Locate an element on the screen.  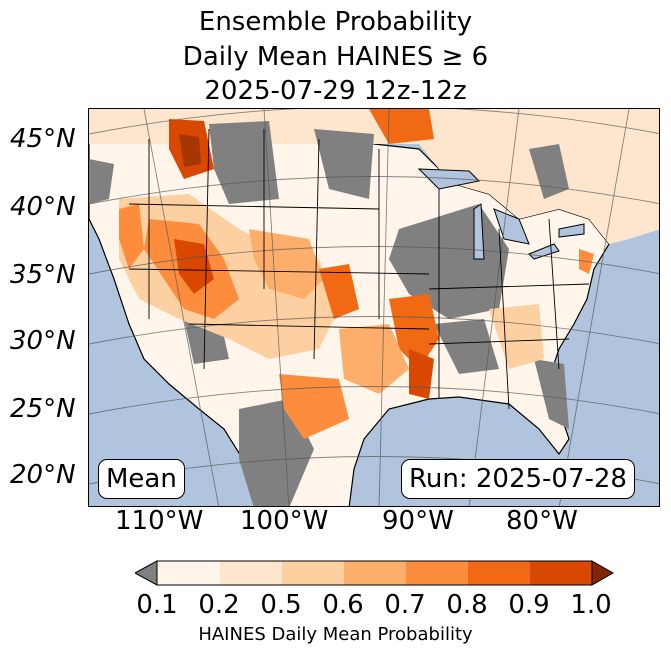
colorbar-tick-6: 0.9 is located at coordinates (528, 605).